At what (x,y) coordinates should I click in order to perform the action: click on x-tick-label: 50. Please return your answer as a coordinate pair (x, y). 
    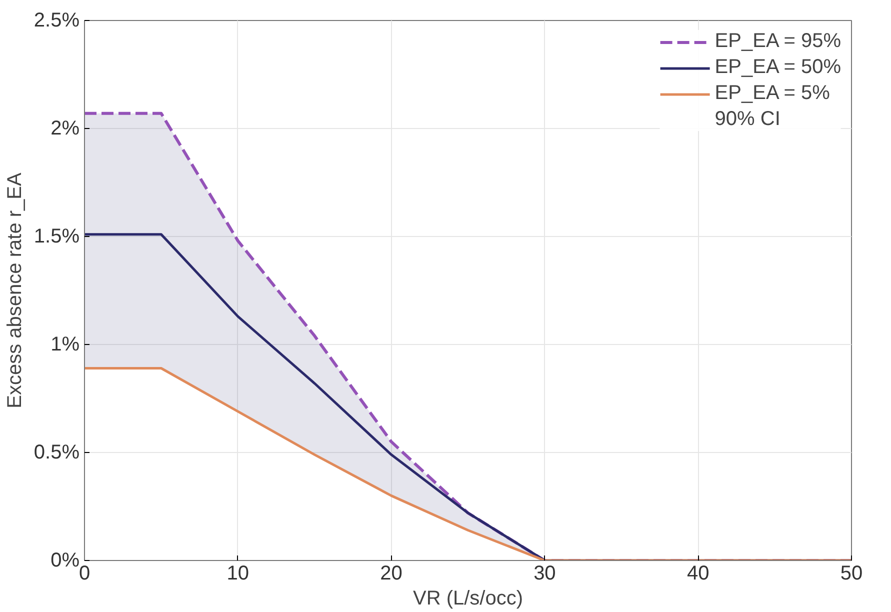
    Looking at the image, I should click on (851, 573).